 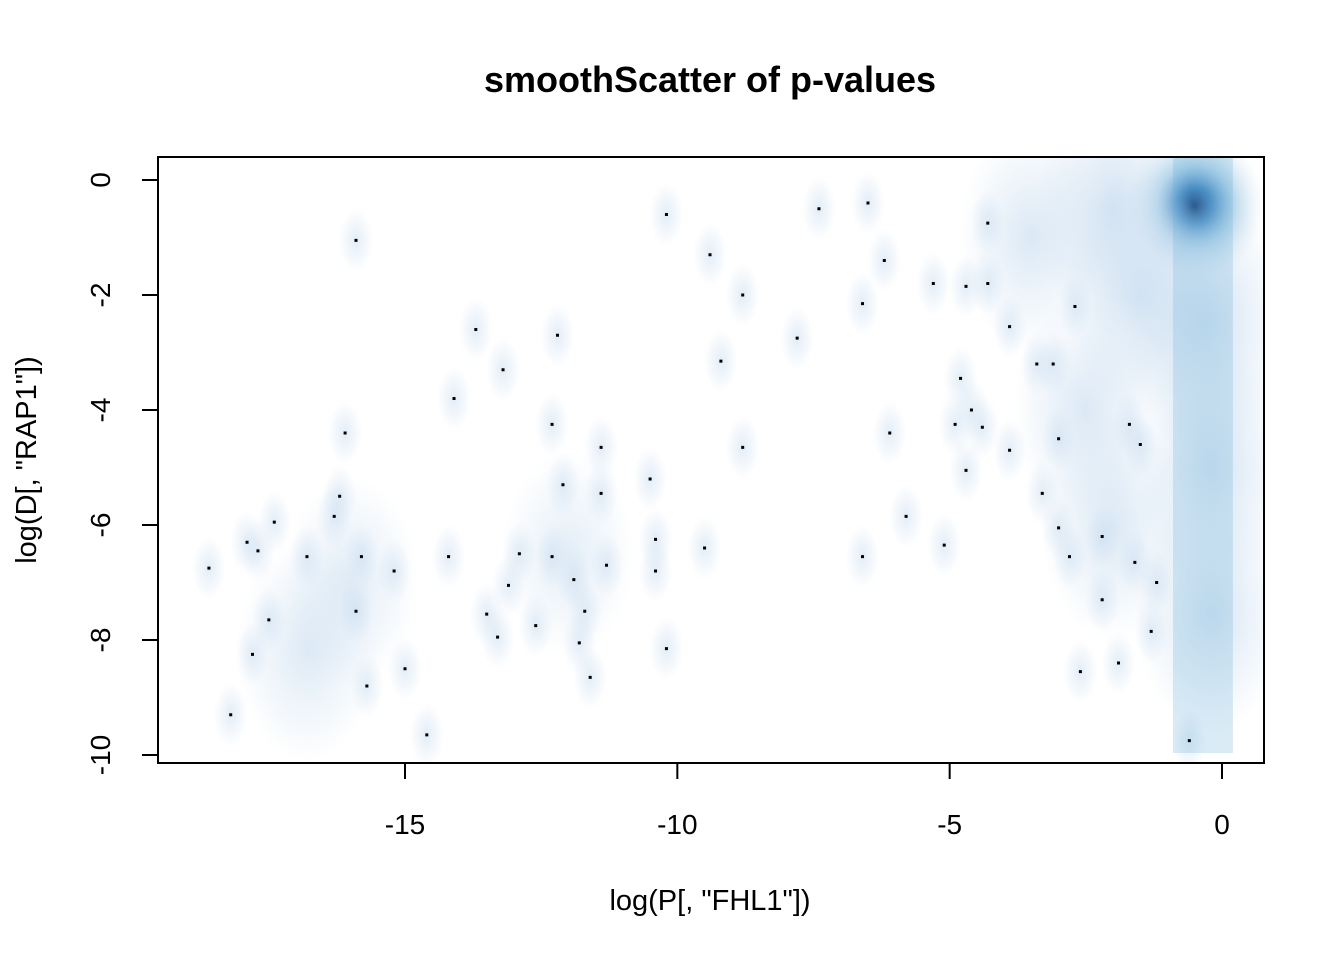 What do you see at coordinates (426, 732) in the screenshot?
I see `density-blob` at bounding box center [426, 732].